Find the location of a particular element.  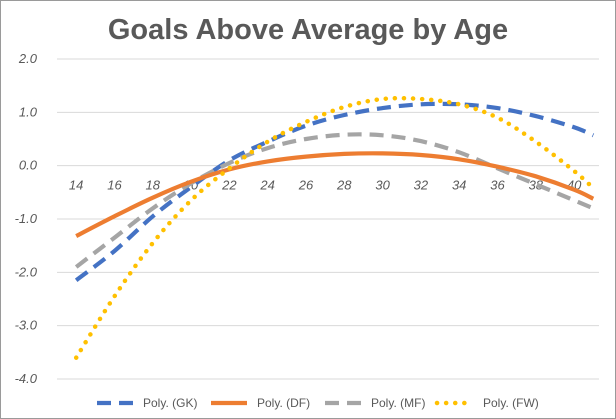

x-tick-label: 28 is located at coordinates (344, 185).